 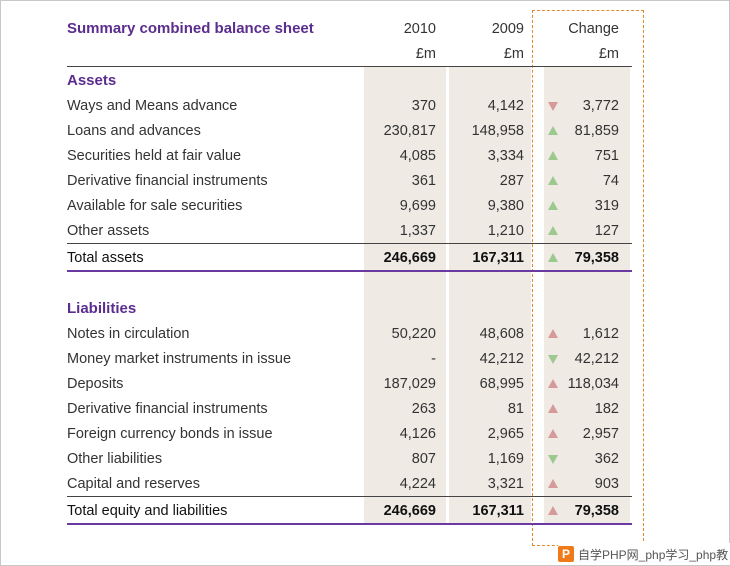 I want to click on value-2010: 50,220, so click(x=413, y=334).